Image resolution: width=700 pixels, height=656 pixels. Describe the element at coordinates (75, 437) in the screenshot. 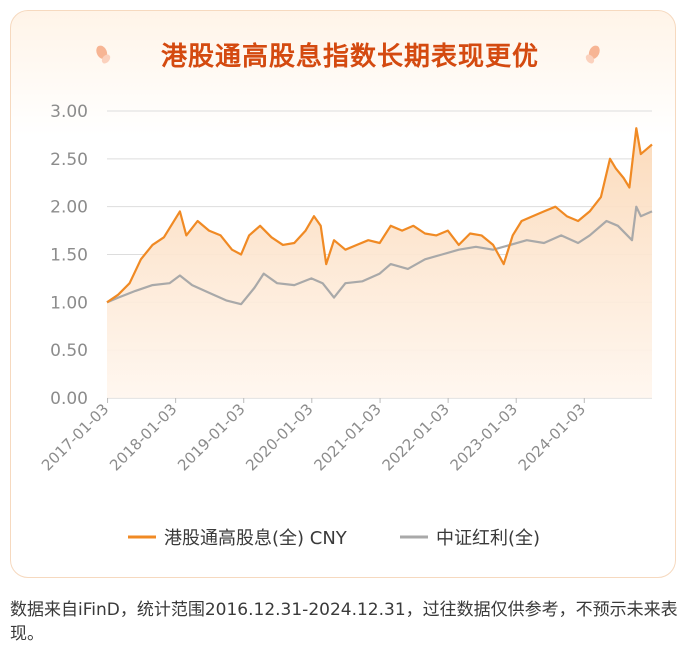

I see `x-tick-label: 2017-01-03` at that location.